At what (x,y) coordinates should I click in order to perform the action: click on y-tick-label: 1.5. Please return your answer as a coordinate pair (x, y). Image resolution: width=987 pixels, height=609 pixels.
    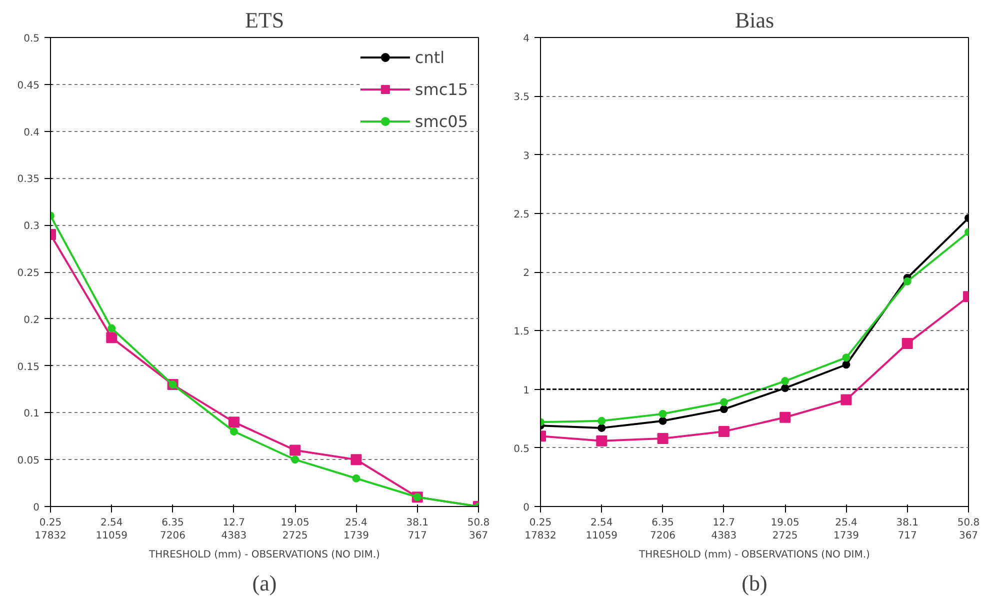
    Looking at the image, I should click on (522, 332).